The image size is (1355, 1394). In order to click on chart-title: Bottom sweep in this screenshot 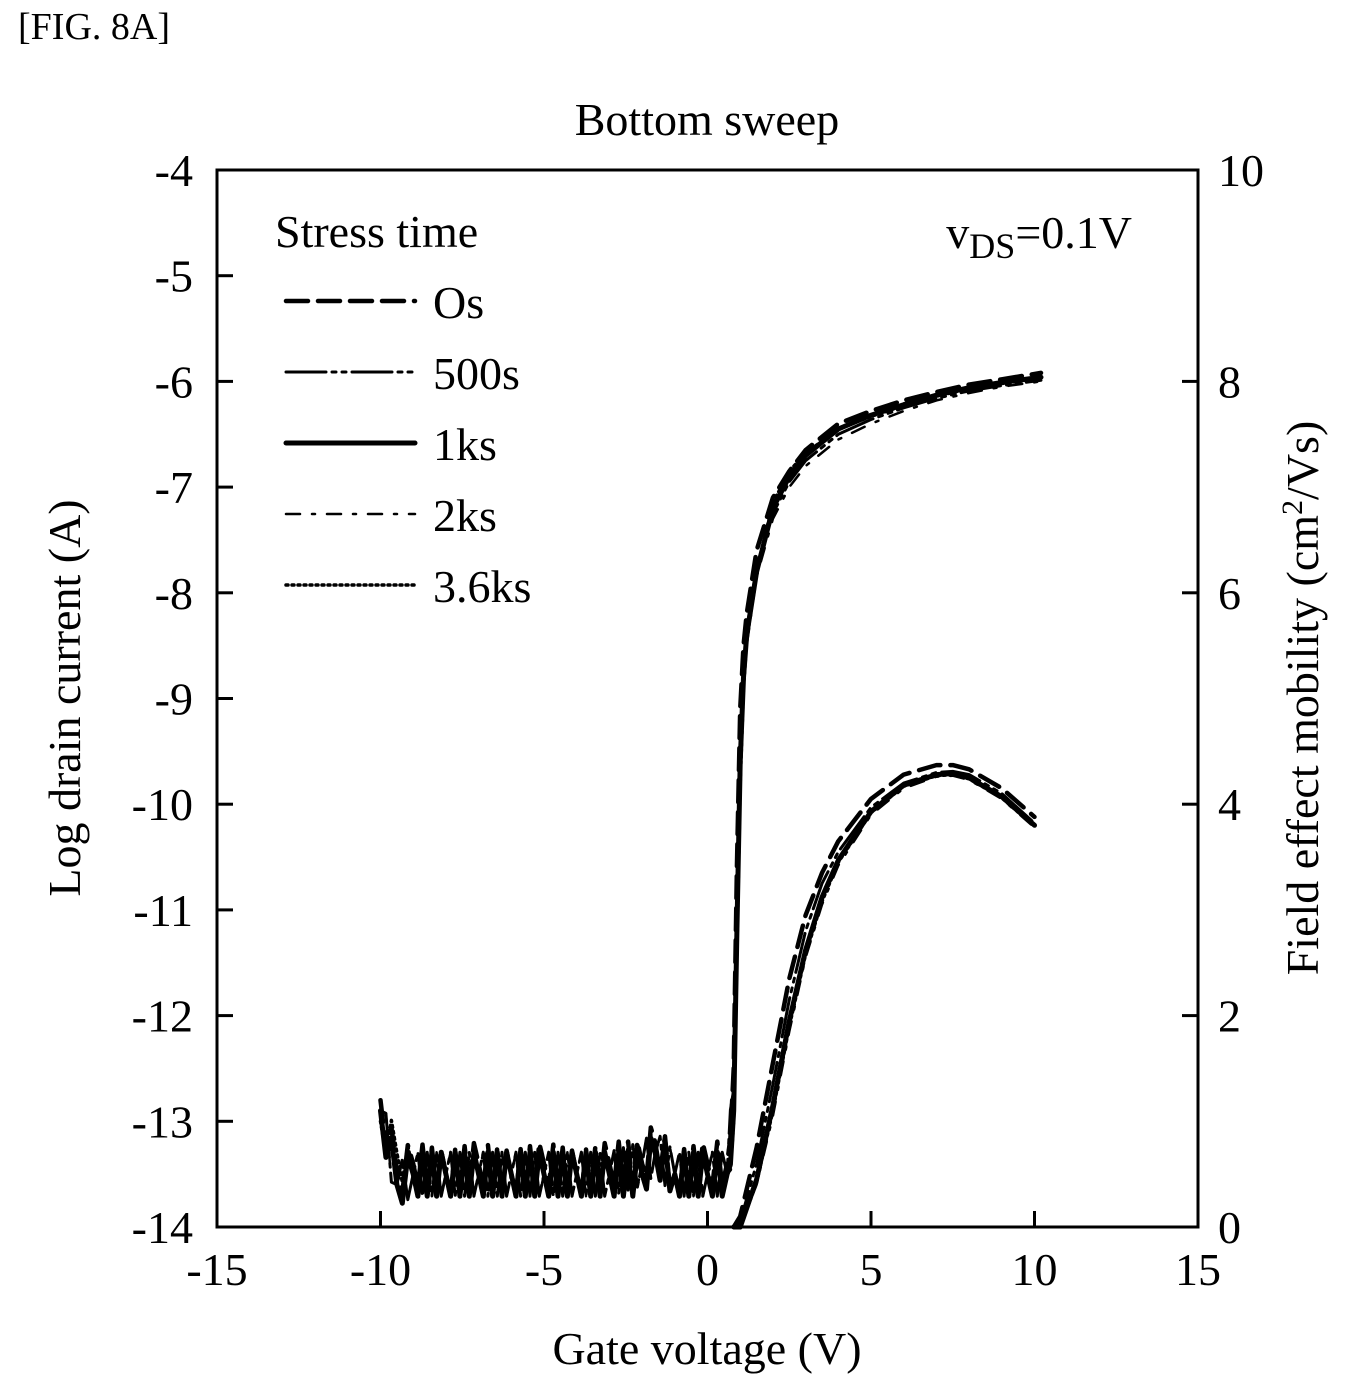, I will do `click(707, 119)`.